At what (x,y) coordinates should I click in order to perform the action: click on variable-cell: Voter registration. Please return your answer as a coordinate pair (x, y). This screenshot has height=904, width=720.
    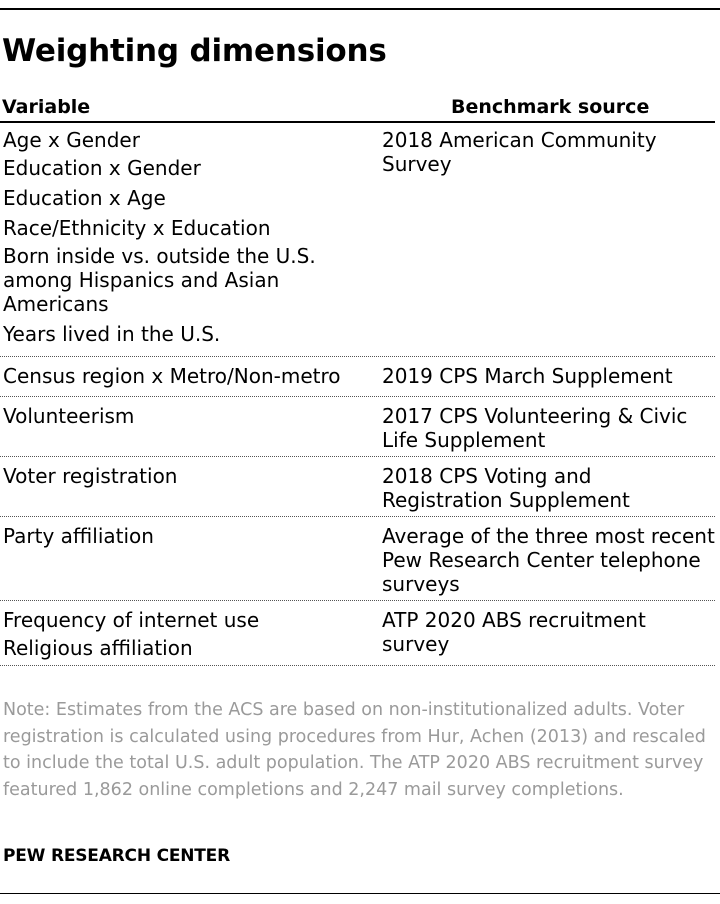
    Looking at the image, I should click on (178, 476).